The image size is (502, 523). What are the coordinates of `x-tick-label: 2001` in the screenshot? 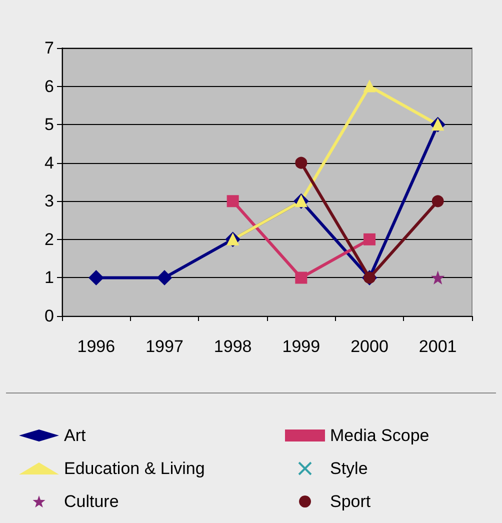 It's located at (437, 346).